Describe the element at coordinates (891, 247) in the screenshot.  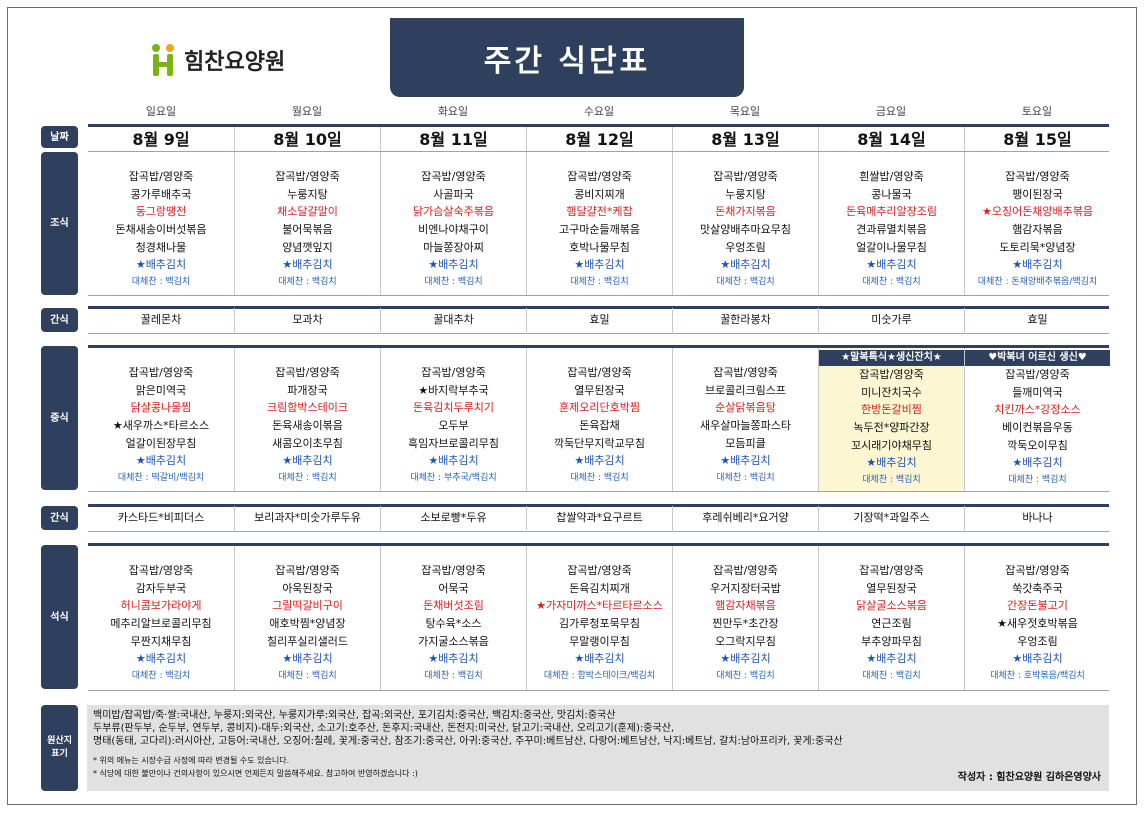
I see `menu-item: 얼갈이나물무침` at that location.